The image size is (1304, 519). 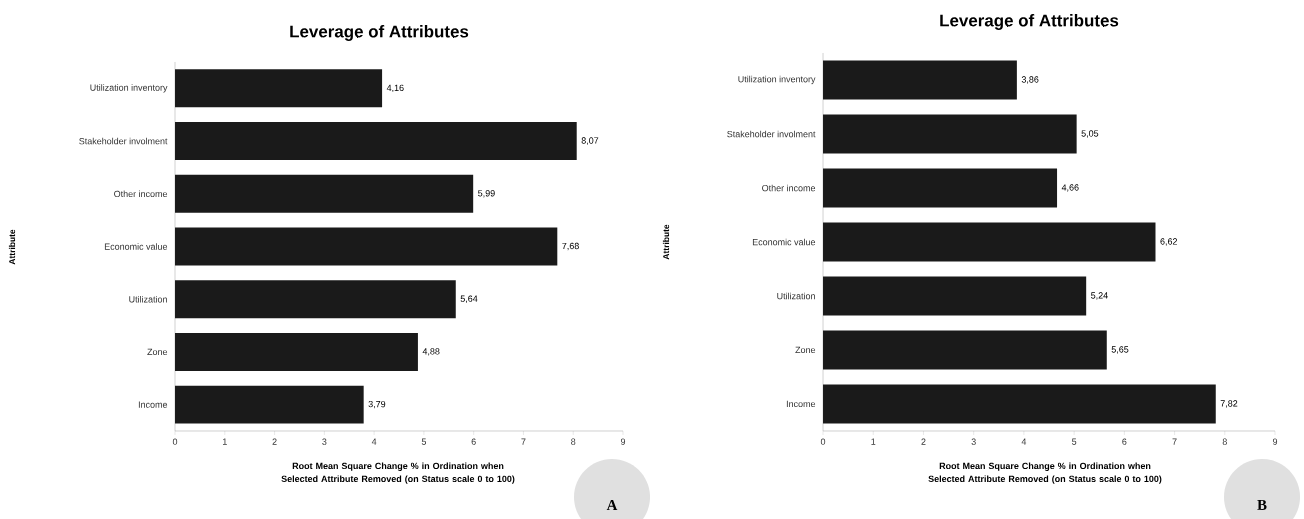 I want to click on data-label: 5,05, so click(x=1090, y=134).